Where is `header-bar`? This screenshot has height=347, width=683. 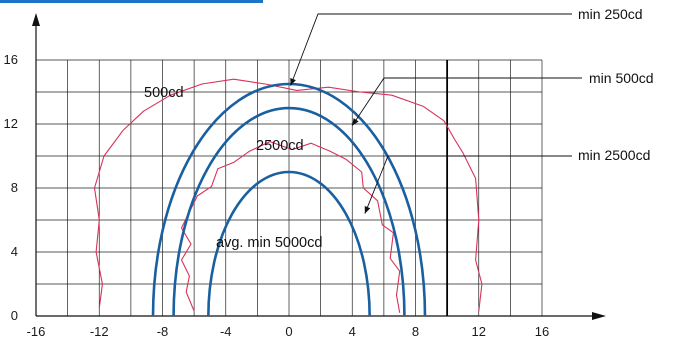 header-bar is located at coordinates (131, 1).